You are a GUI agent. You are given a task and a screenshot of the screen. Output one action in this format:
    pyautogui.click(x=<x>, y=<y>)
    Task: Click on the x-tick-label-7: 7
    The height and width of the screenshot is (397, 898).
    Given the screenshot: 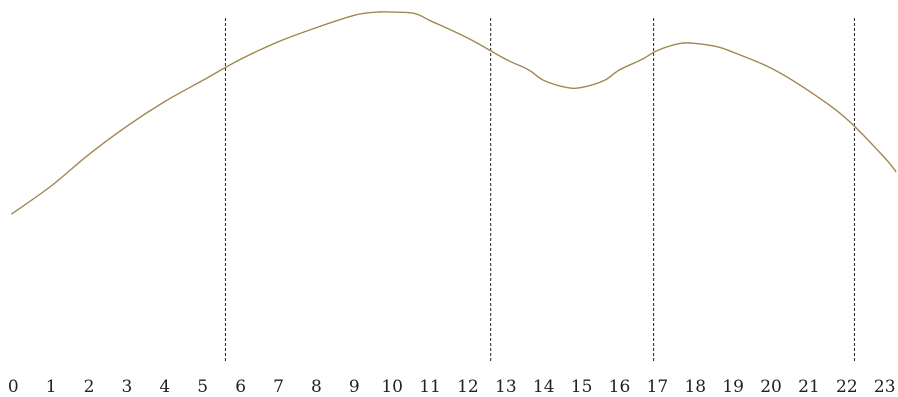 What is the action you would take?
    pyautogui.click(x=278, y=387)
    